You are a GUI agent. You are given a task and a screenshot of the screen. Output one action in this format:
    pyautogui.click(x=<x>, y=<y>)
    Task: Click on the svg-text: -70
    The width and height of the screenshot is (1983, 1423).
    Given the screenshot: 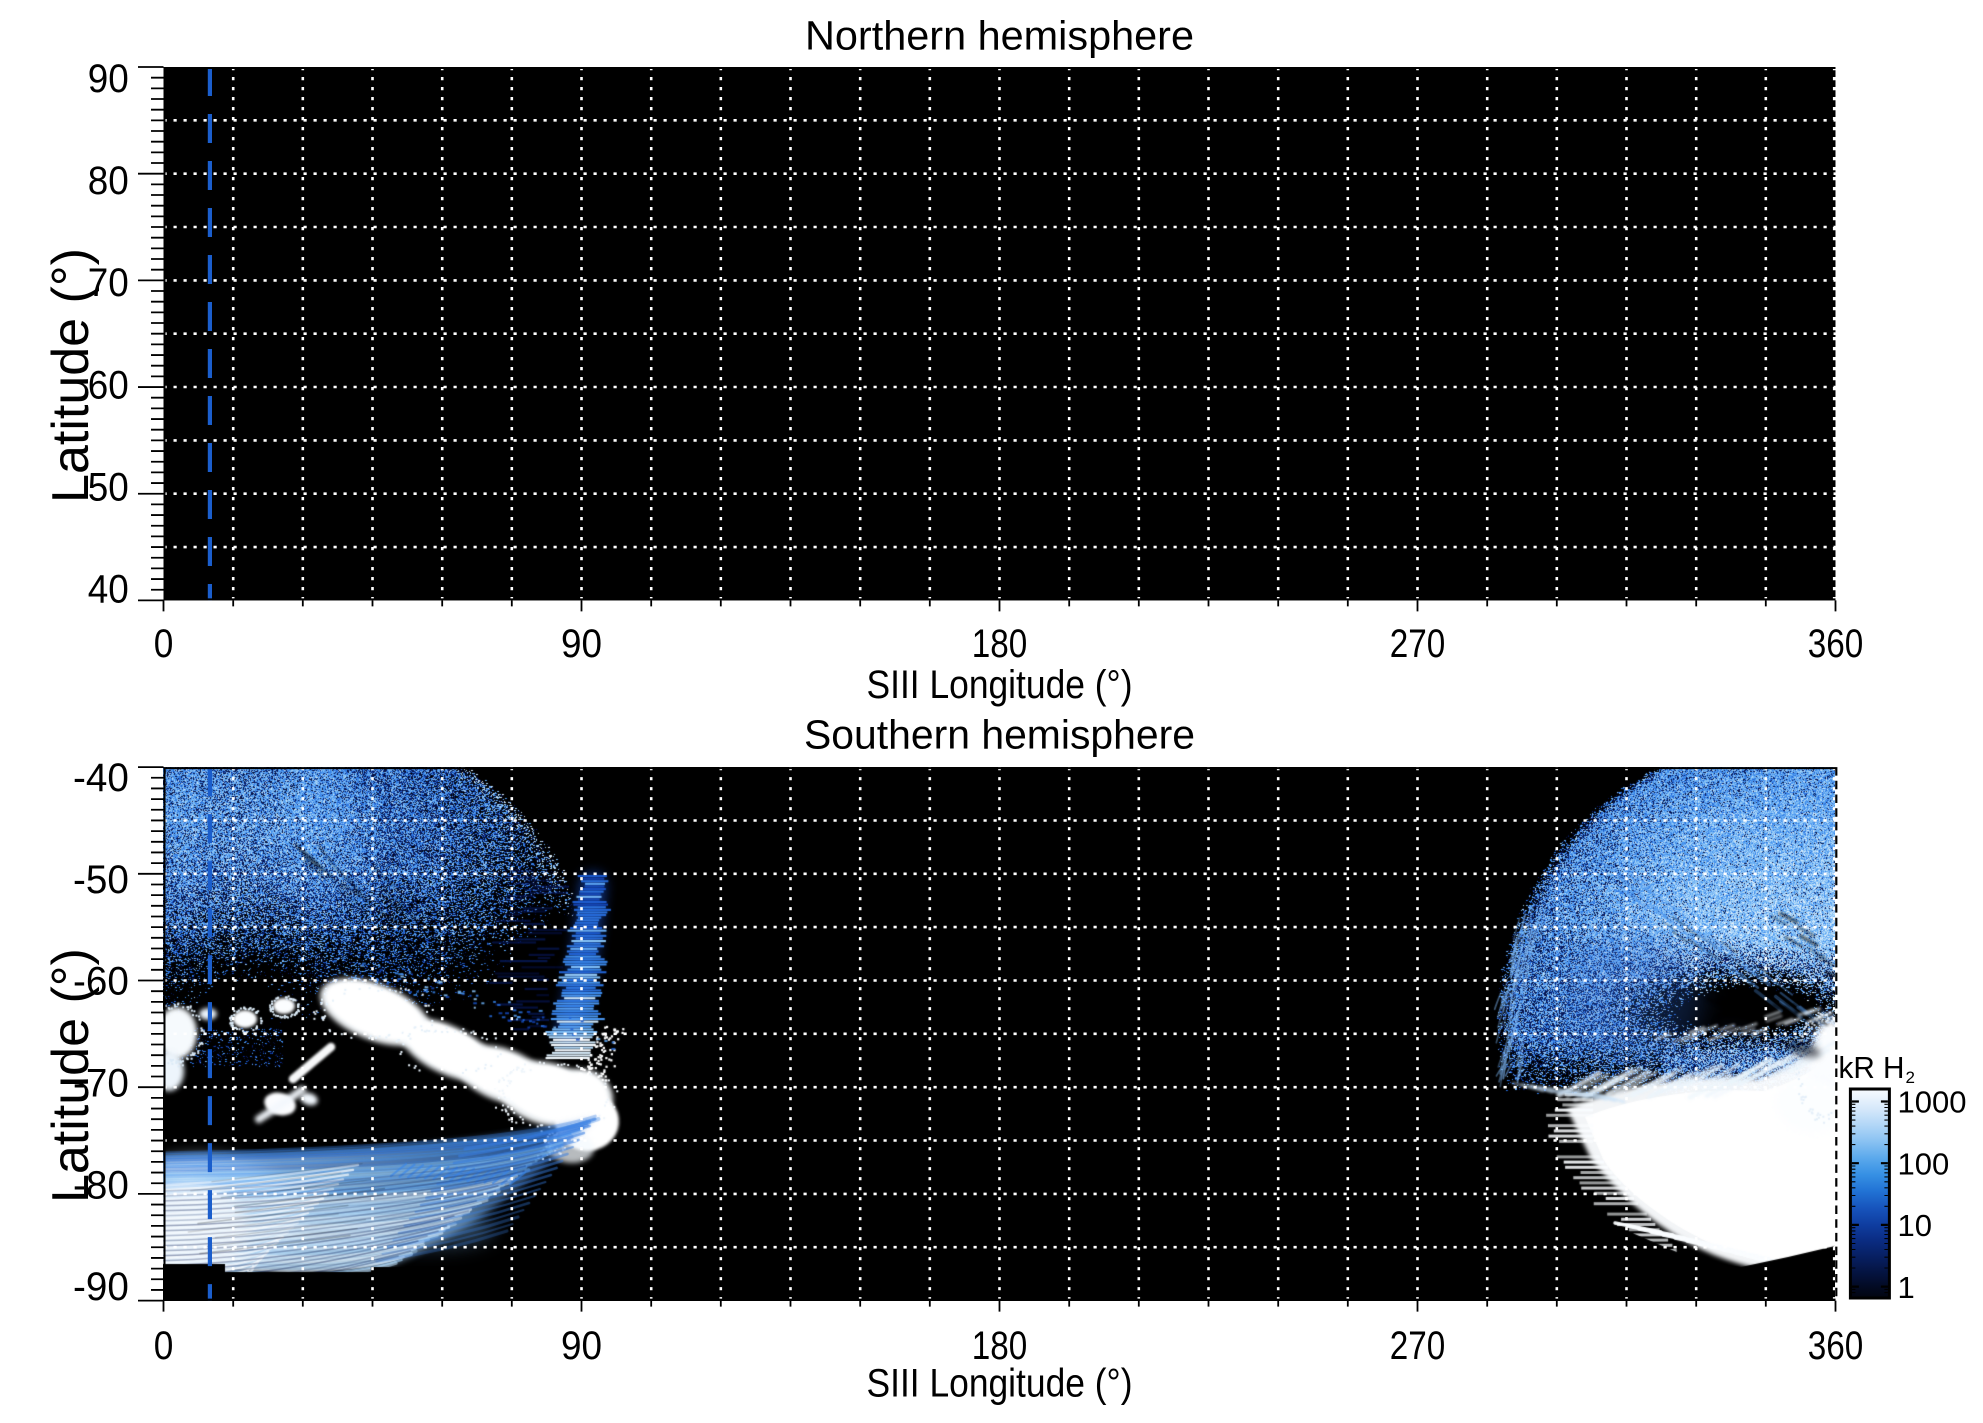 What is the action you would take?
    pyautogui.click(x=101, y=1084)
    